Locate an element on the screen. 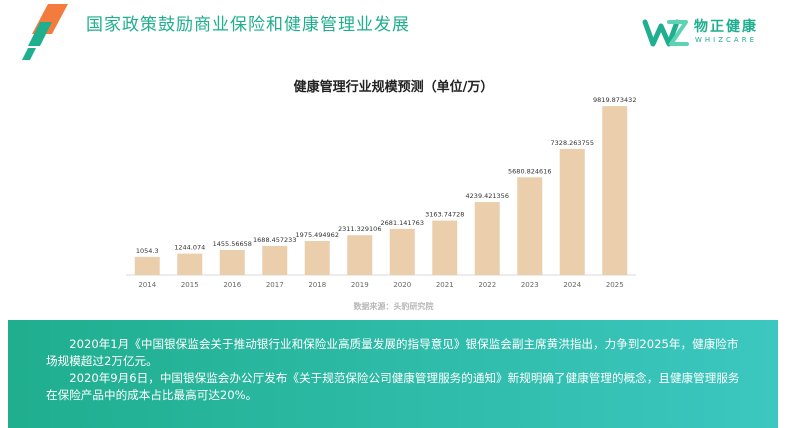 This screenshot has height=428, width=787. data-label-2015: 1244.074 is located at coordinates (189, 248).